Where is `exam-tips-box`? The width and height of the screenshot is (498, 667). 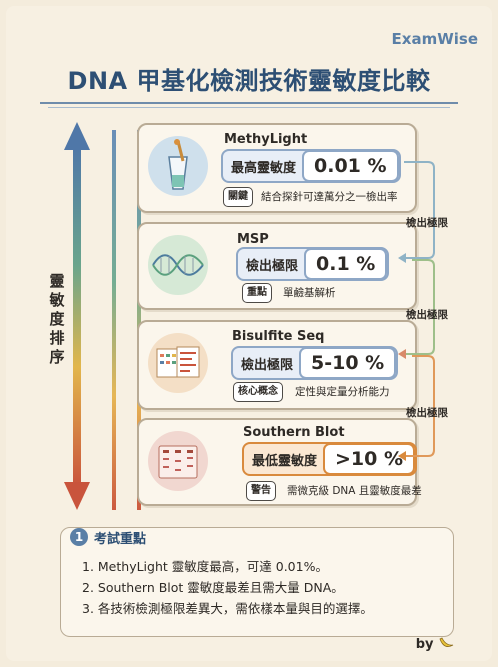
exam-tips-box is located at coordinates (257, 582).